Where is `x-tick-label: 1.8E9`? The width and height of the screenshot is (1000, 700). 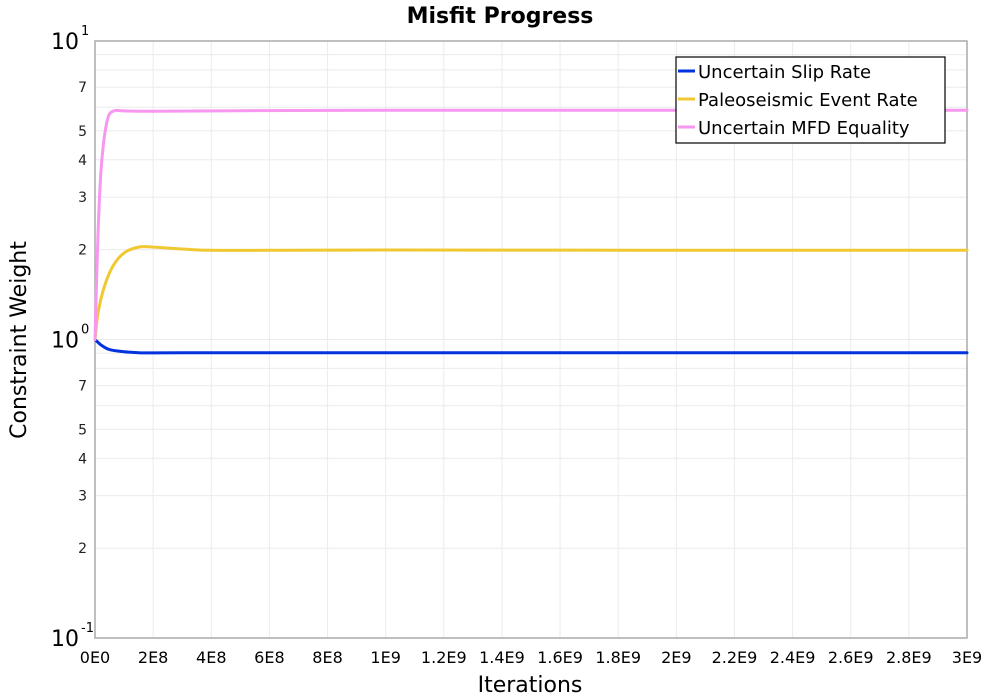
x-tick-label: 1.8E9 is located at coordinates (618, 657).